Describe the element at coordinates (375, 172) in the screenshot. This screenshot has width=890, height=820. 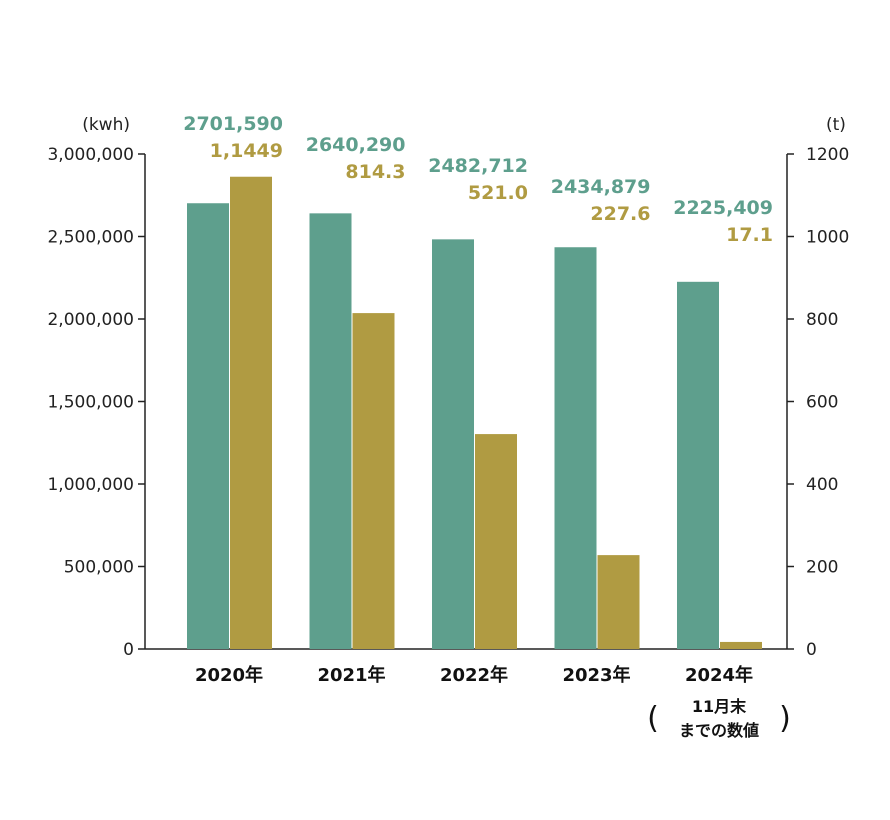
I see `data-label-tonnes: 814.3` at that location.